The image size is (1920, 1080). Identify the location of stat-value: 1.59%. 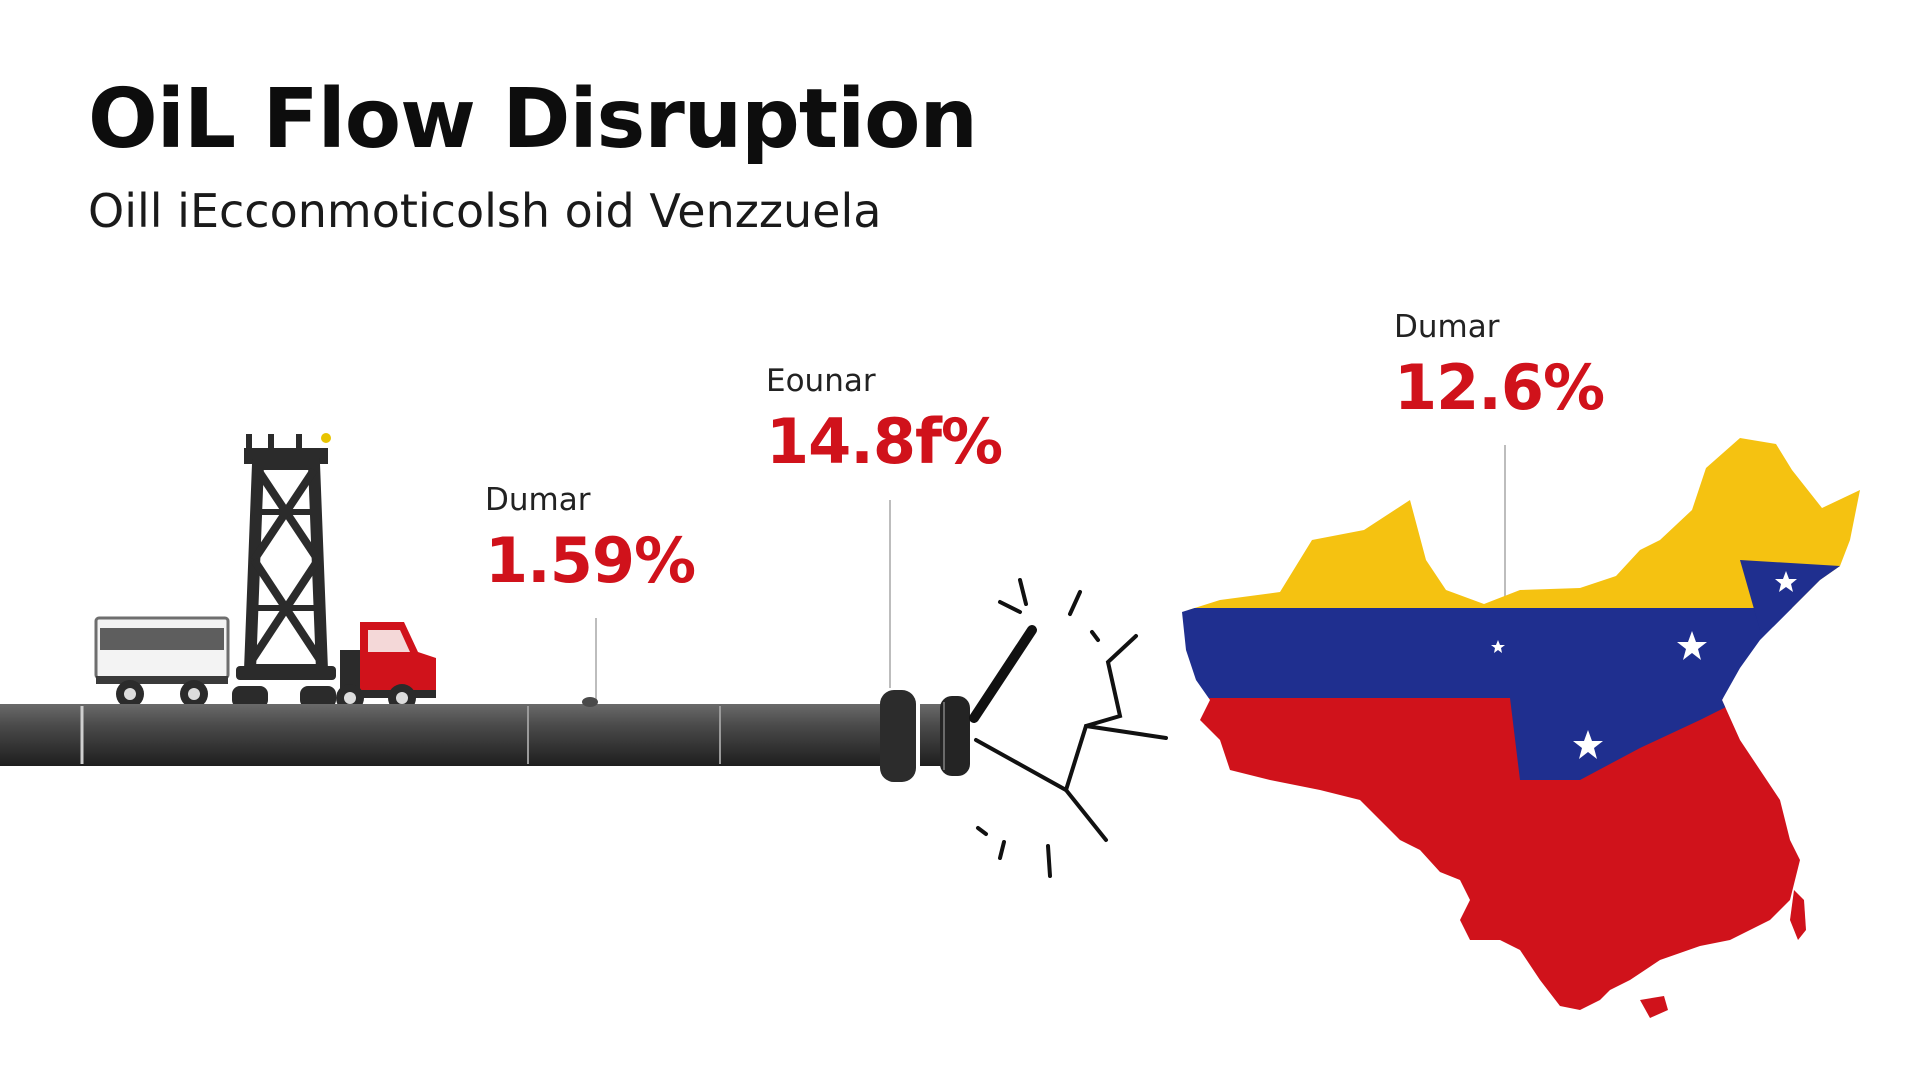
(590, 560).